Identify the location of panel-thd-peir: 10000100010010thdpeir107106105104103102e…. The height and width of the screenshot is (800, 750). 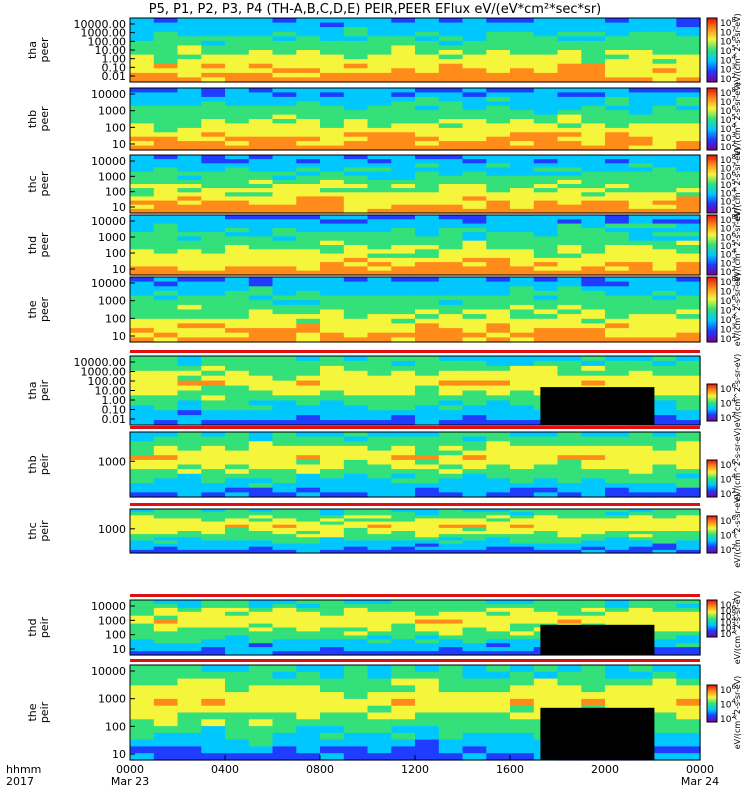
(384, 627).